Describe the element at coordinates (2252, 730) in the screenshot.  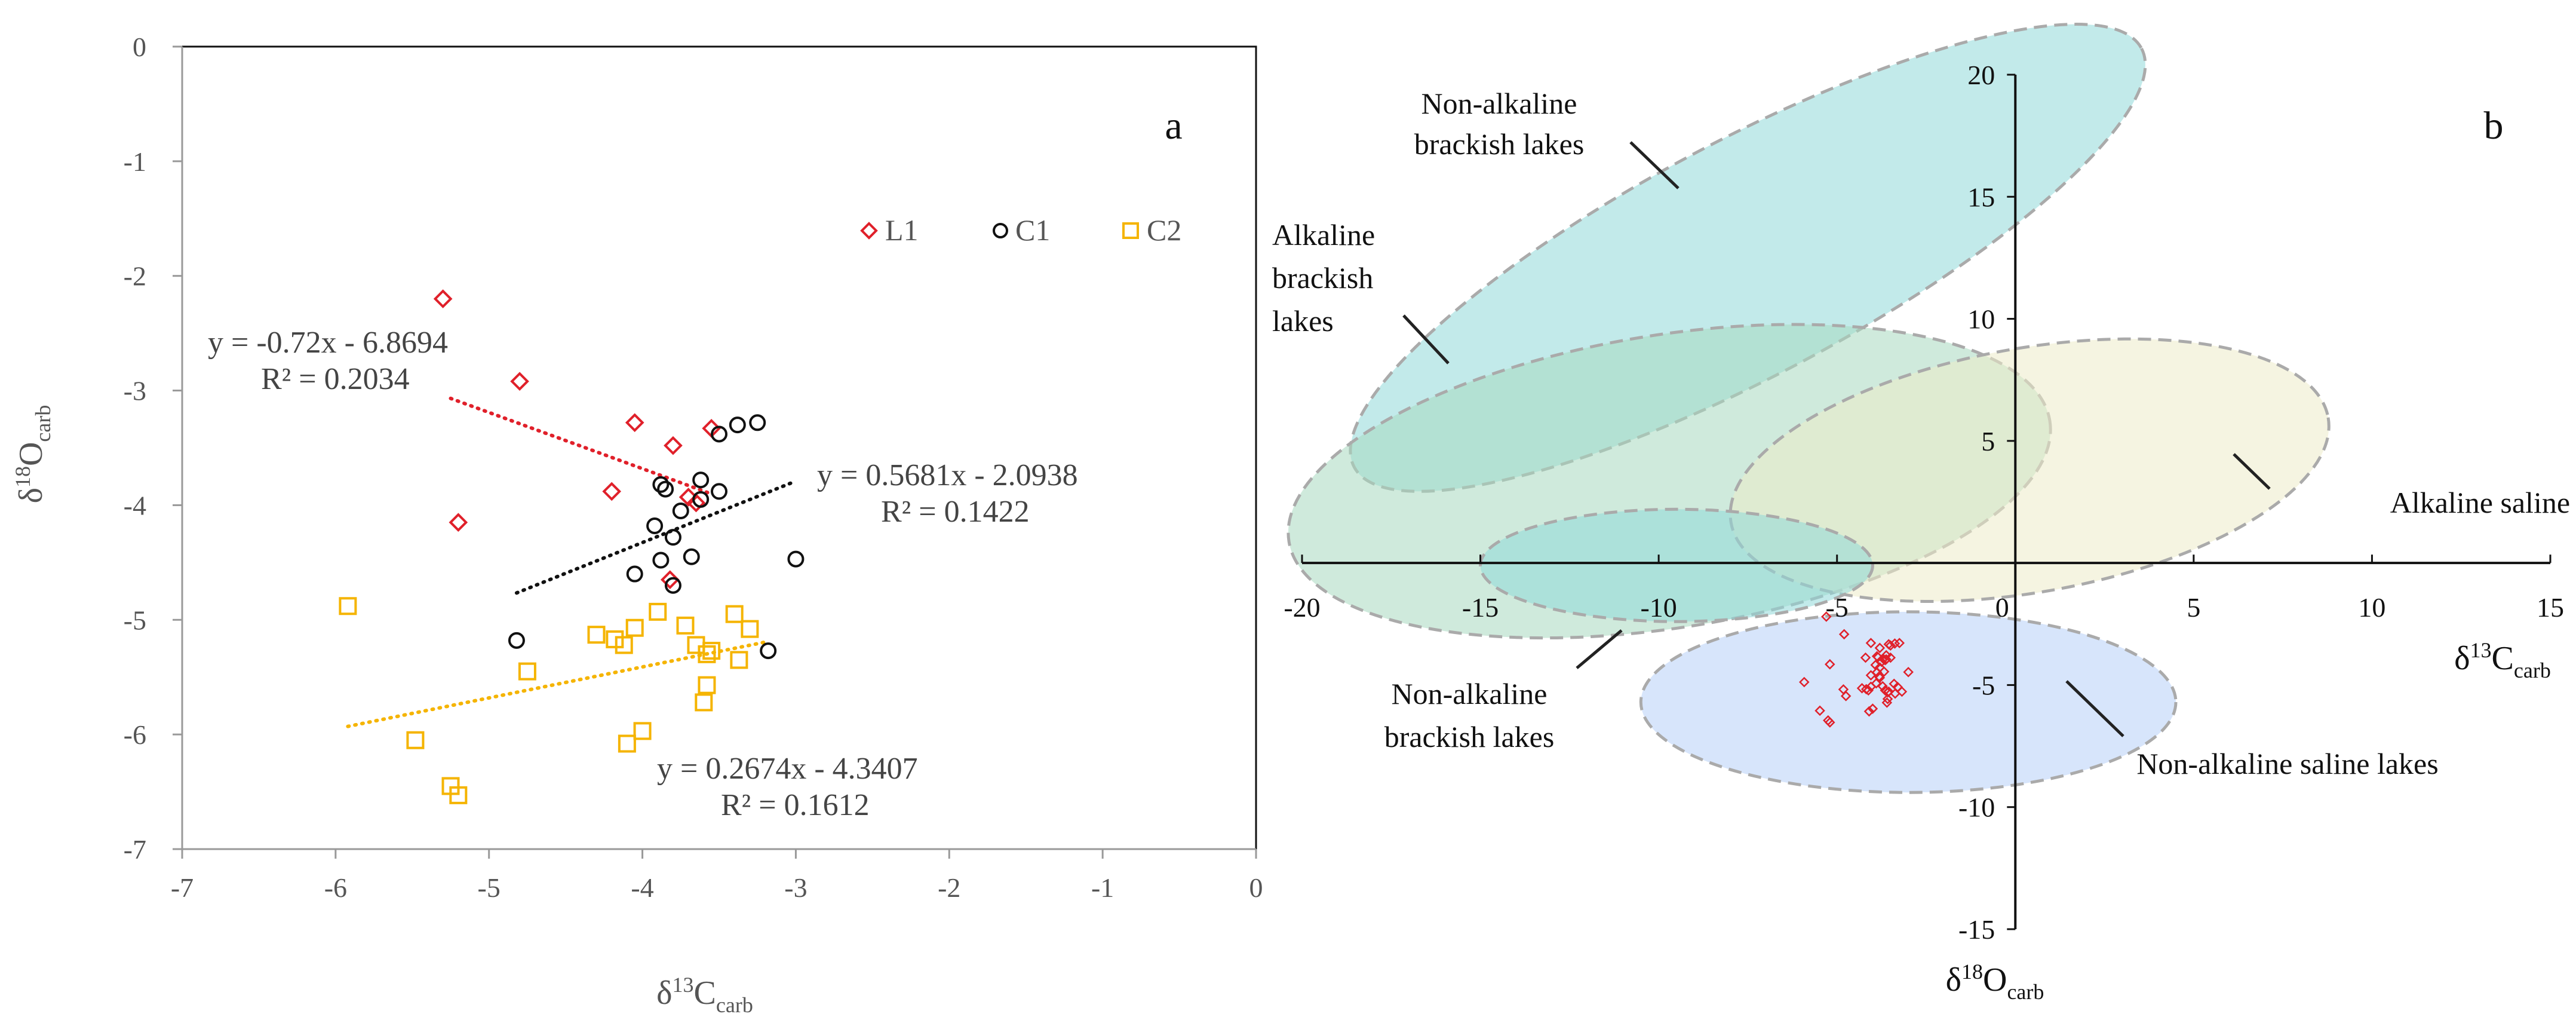
I see `label-non-alkaline-saline: Non-alkaline saline lakes` at that location.